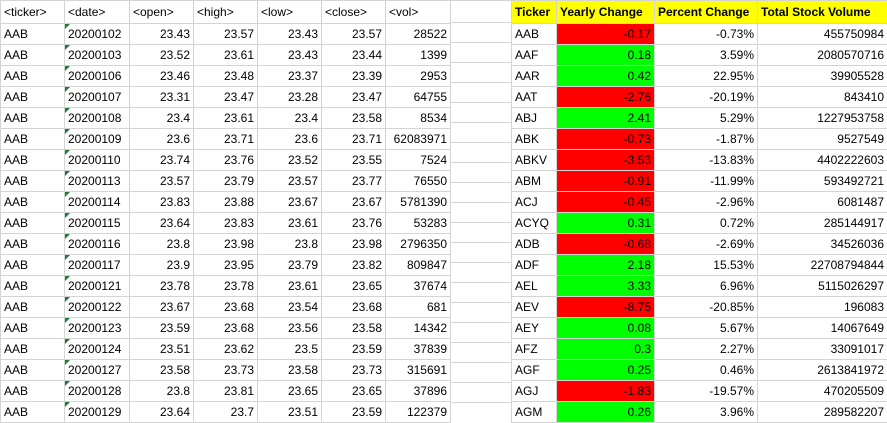  What do you see at coordinates (418, 286) in the screenshot?
I see `cell-vol: 37674` at bounding box center [418, 286].